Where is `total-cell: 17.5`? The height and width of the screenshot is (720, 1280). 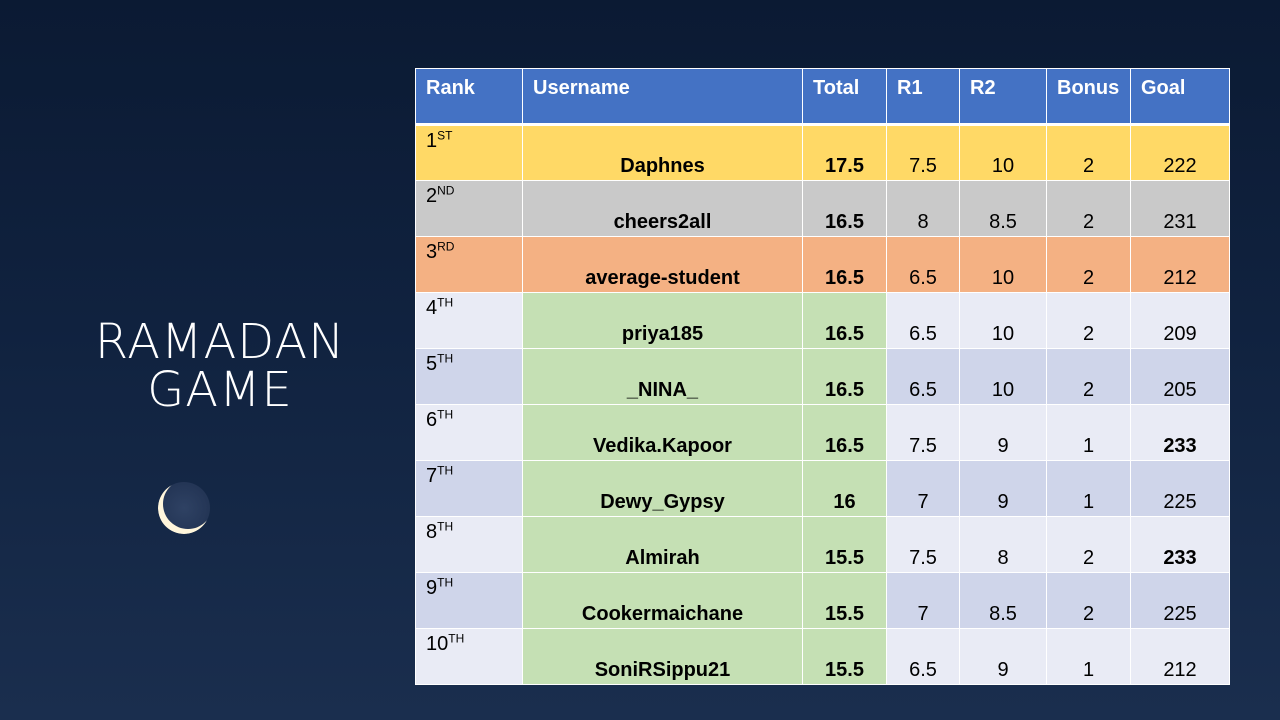 total-cell: 17.5 is located at coordinates (844, 152).